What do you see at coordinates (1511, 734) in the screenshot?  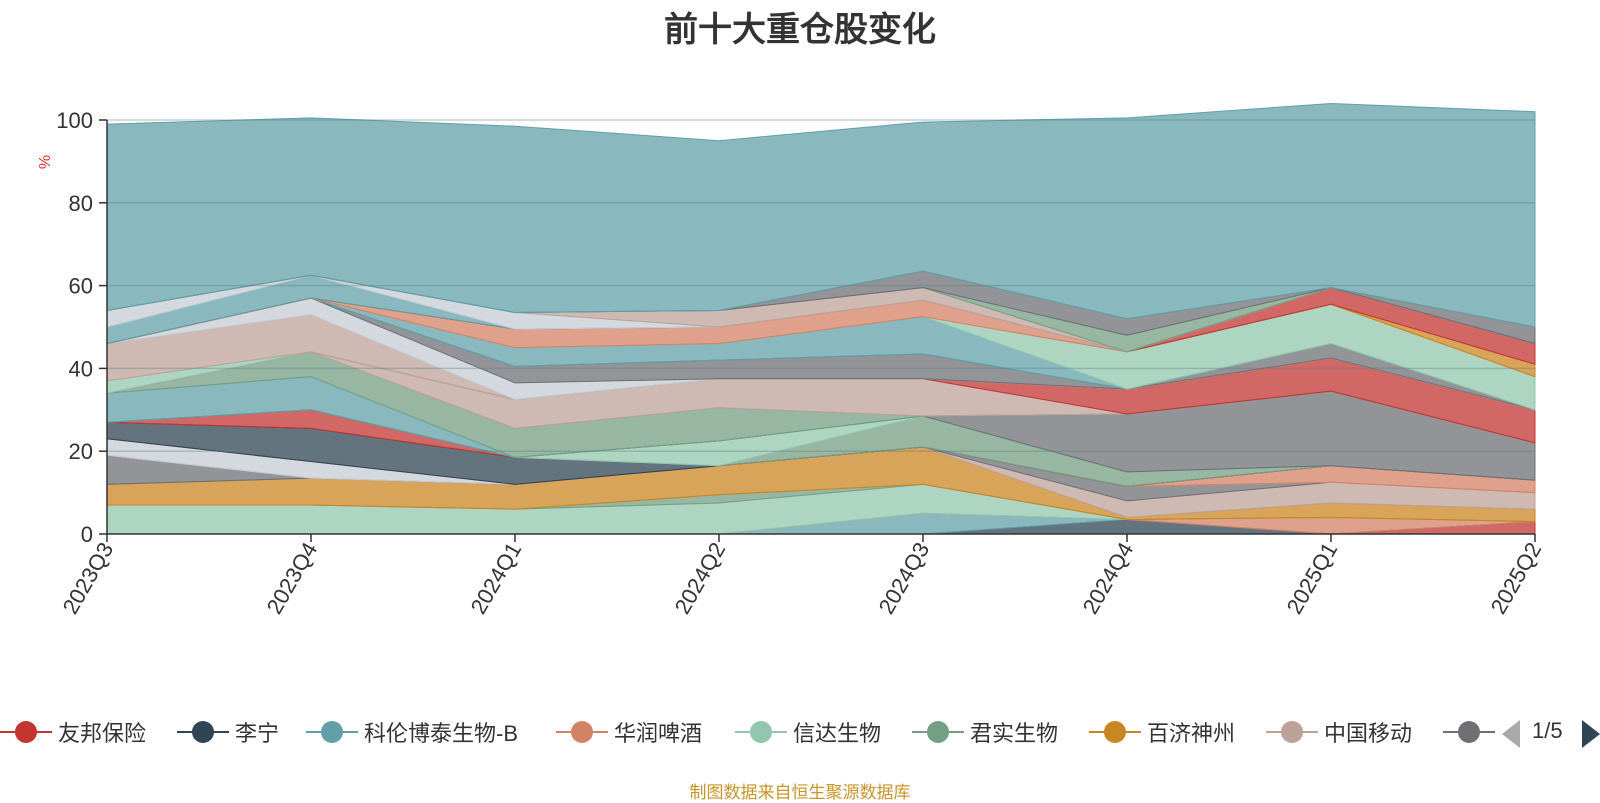 I see `legend-prev-page-icon` at bounding box center [1511, 734].